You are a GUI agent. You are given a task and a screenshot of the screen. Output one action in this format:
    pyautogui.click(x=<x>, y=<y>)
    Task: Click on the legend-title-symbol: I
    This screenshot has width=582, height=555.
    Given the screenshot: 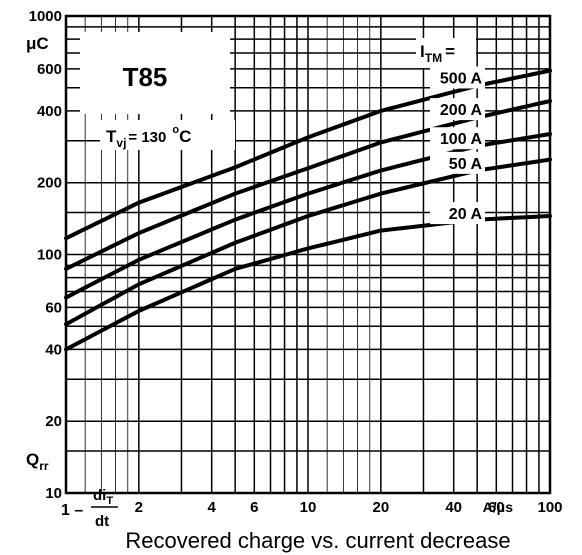 What is the action you would take?
    pyautogui.click(x=422, y=51)
    